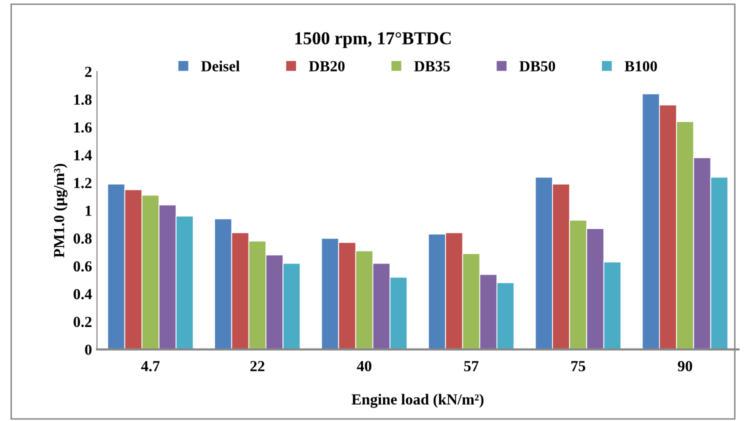 This screenshot has width=746, height=421. I want to click on legend-label: Deisel, so click(220, 66).